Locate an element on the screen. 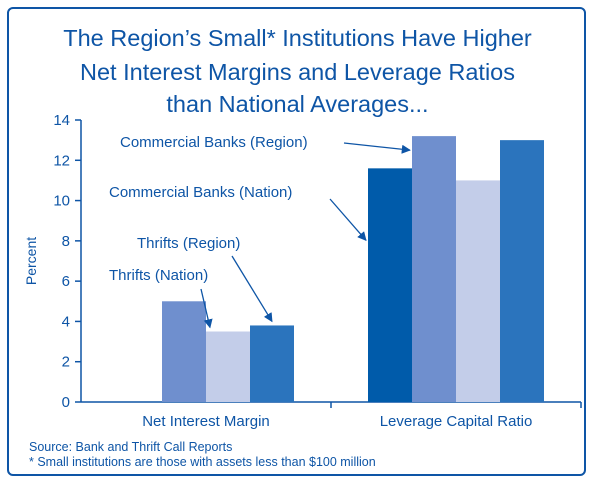 This screenshot has width=595, height=483. y-tick-label: 6 is located at coordinates (66, 281).